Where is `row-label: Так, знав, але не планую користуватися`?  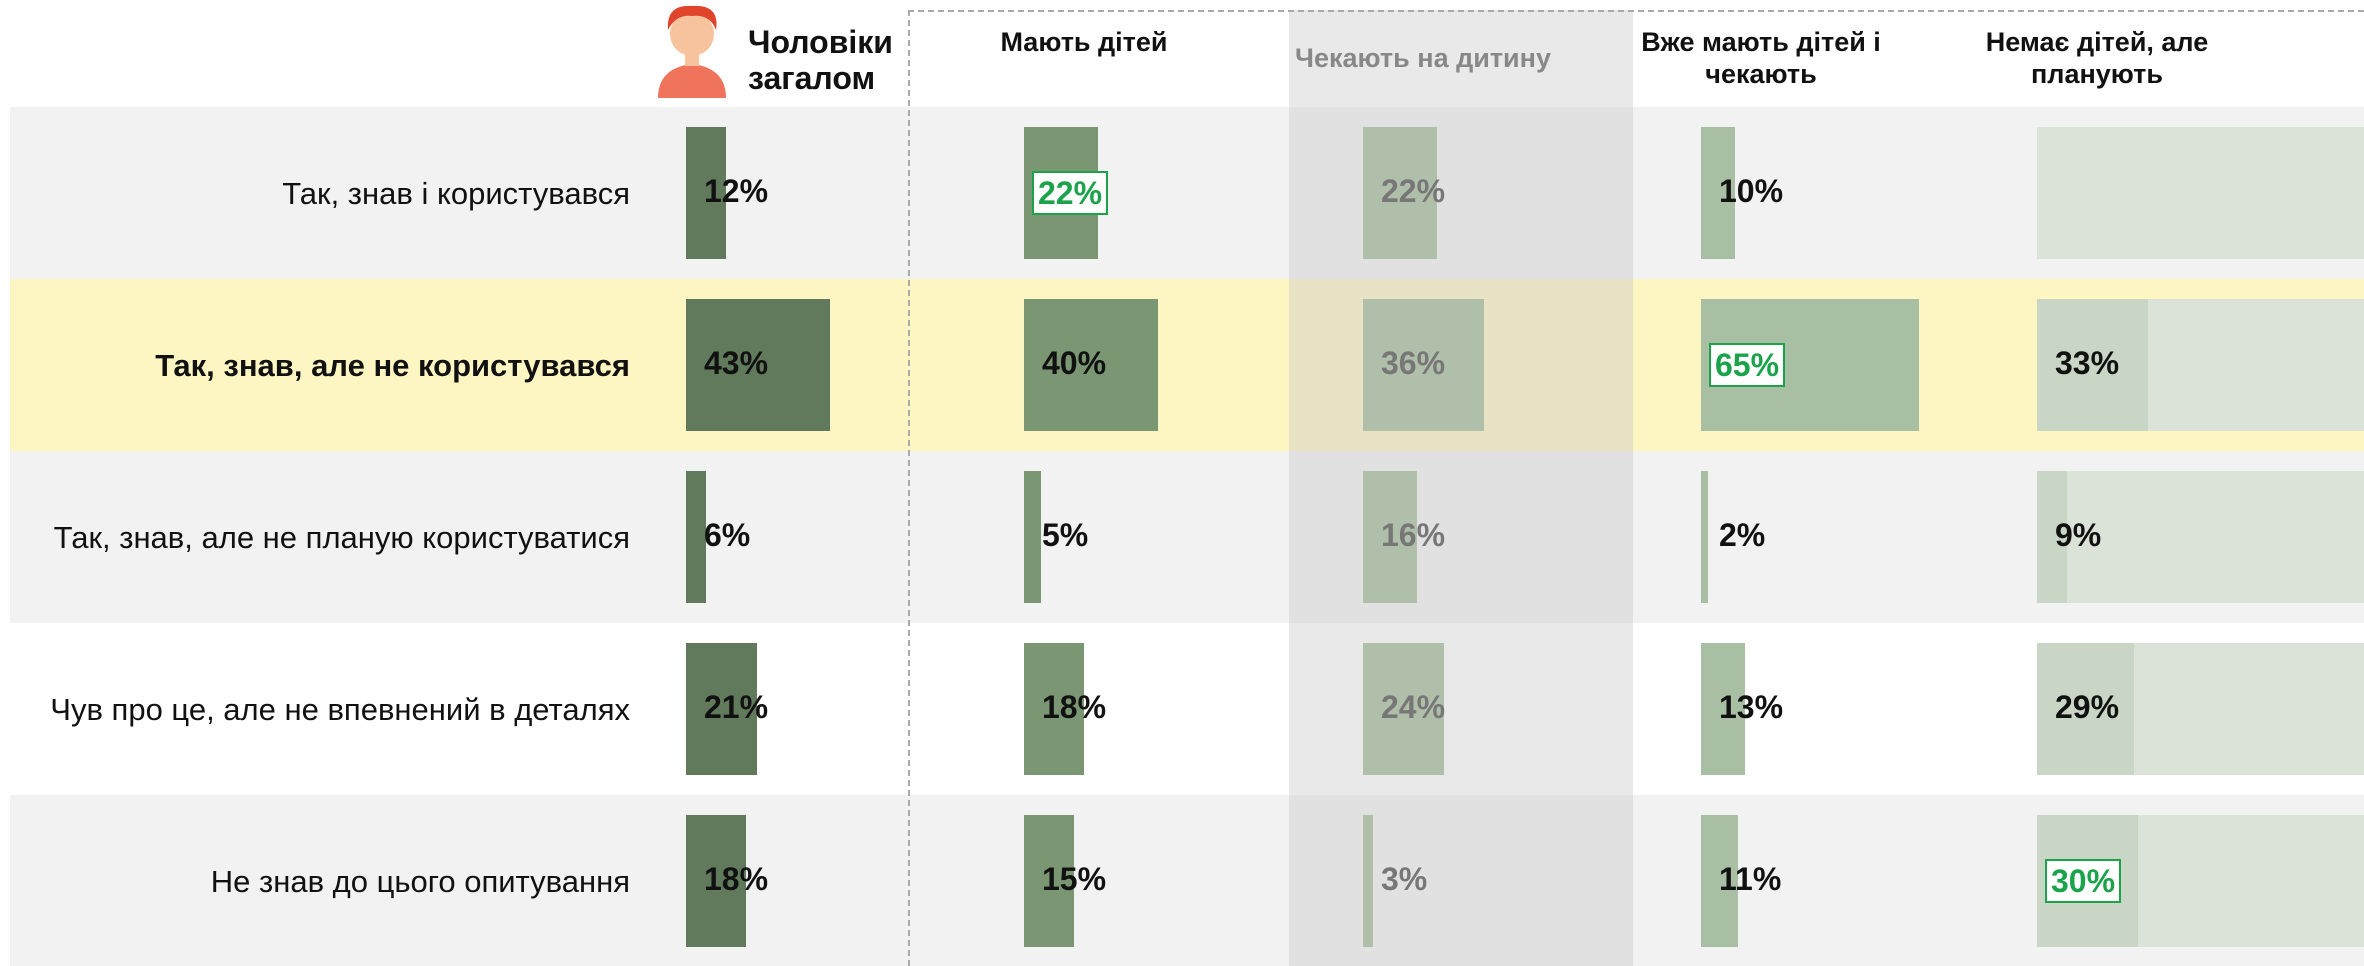 row-label: Так, знав, але не планую користуватися is located at coordinates (341, 537).